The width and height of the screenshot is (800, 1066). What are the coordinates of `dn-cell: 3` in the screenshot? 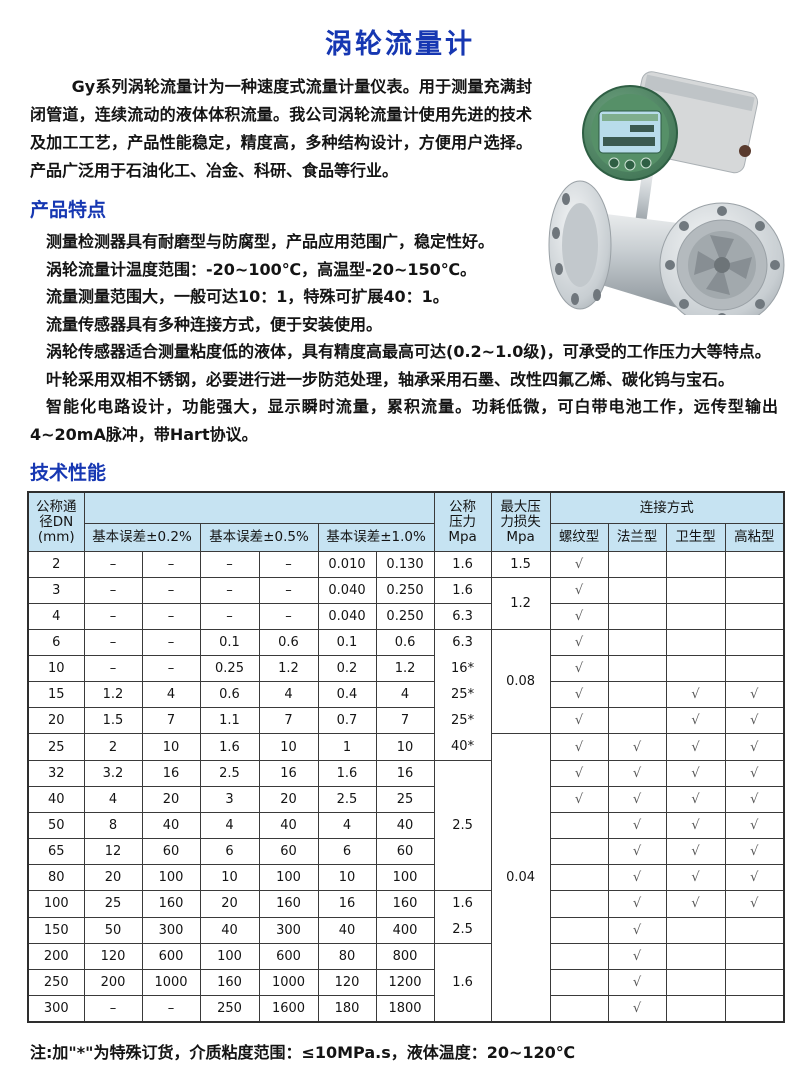 It's located at (56, 590).